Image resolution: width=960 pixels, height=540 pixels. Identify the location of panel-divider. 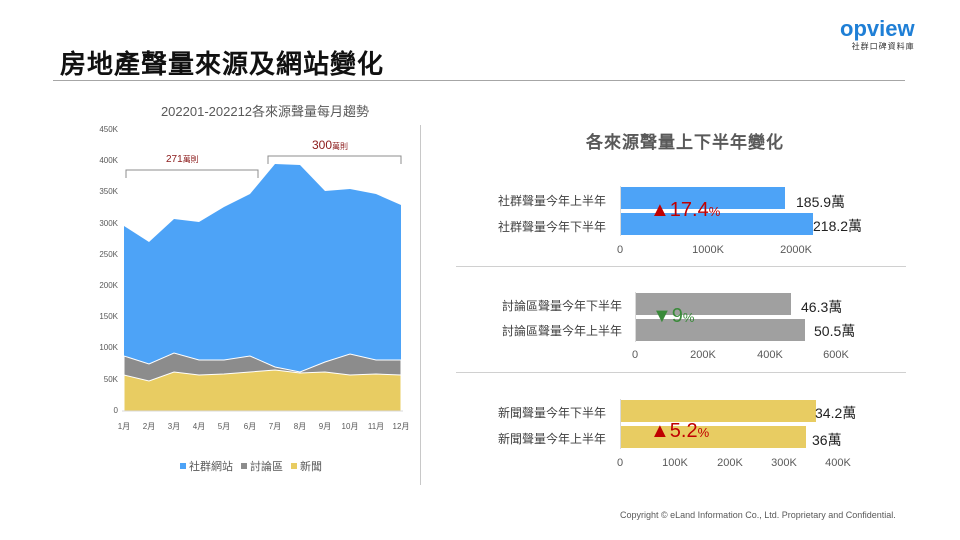
(420, 305).